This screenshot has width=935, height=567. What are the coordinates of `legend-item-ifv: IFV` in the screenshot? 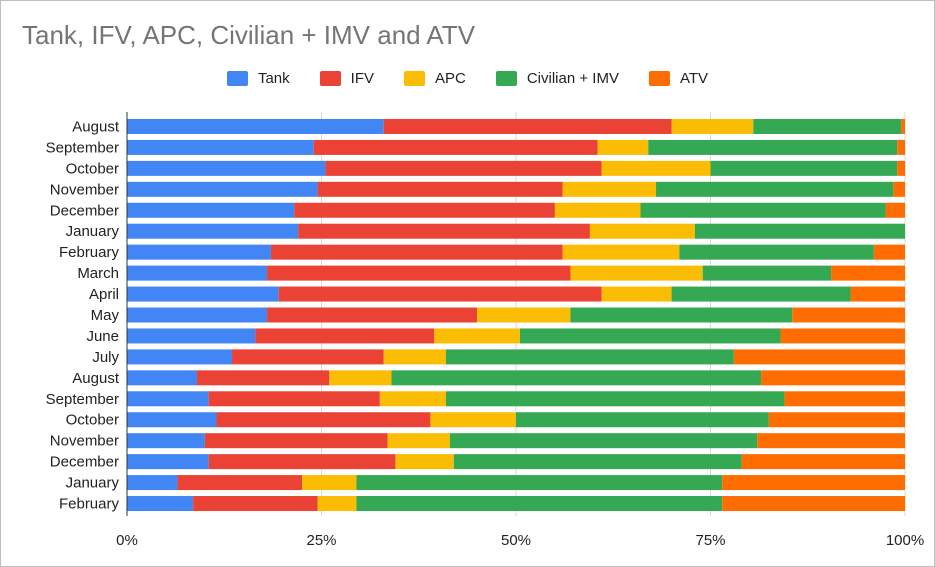 It's located at (346, 78).